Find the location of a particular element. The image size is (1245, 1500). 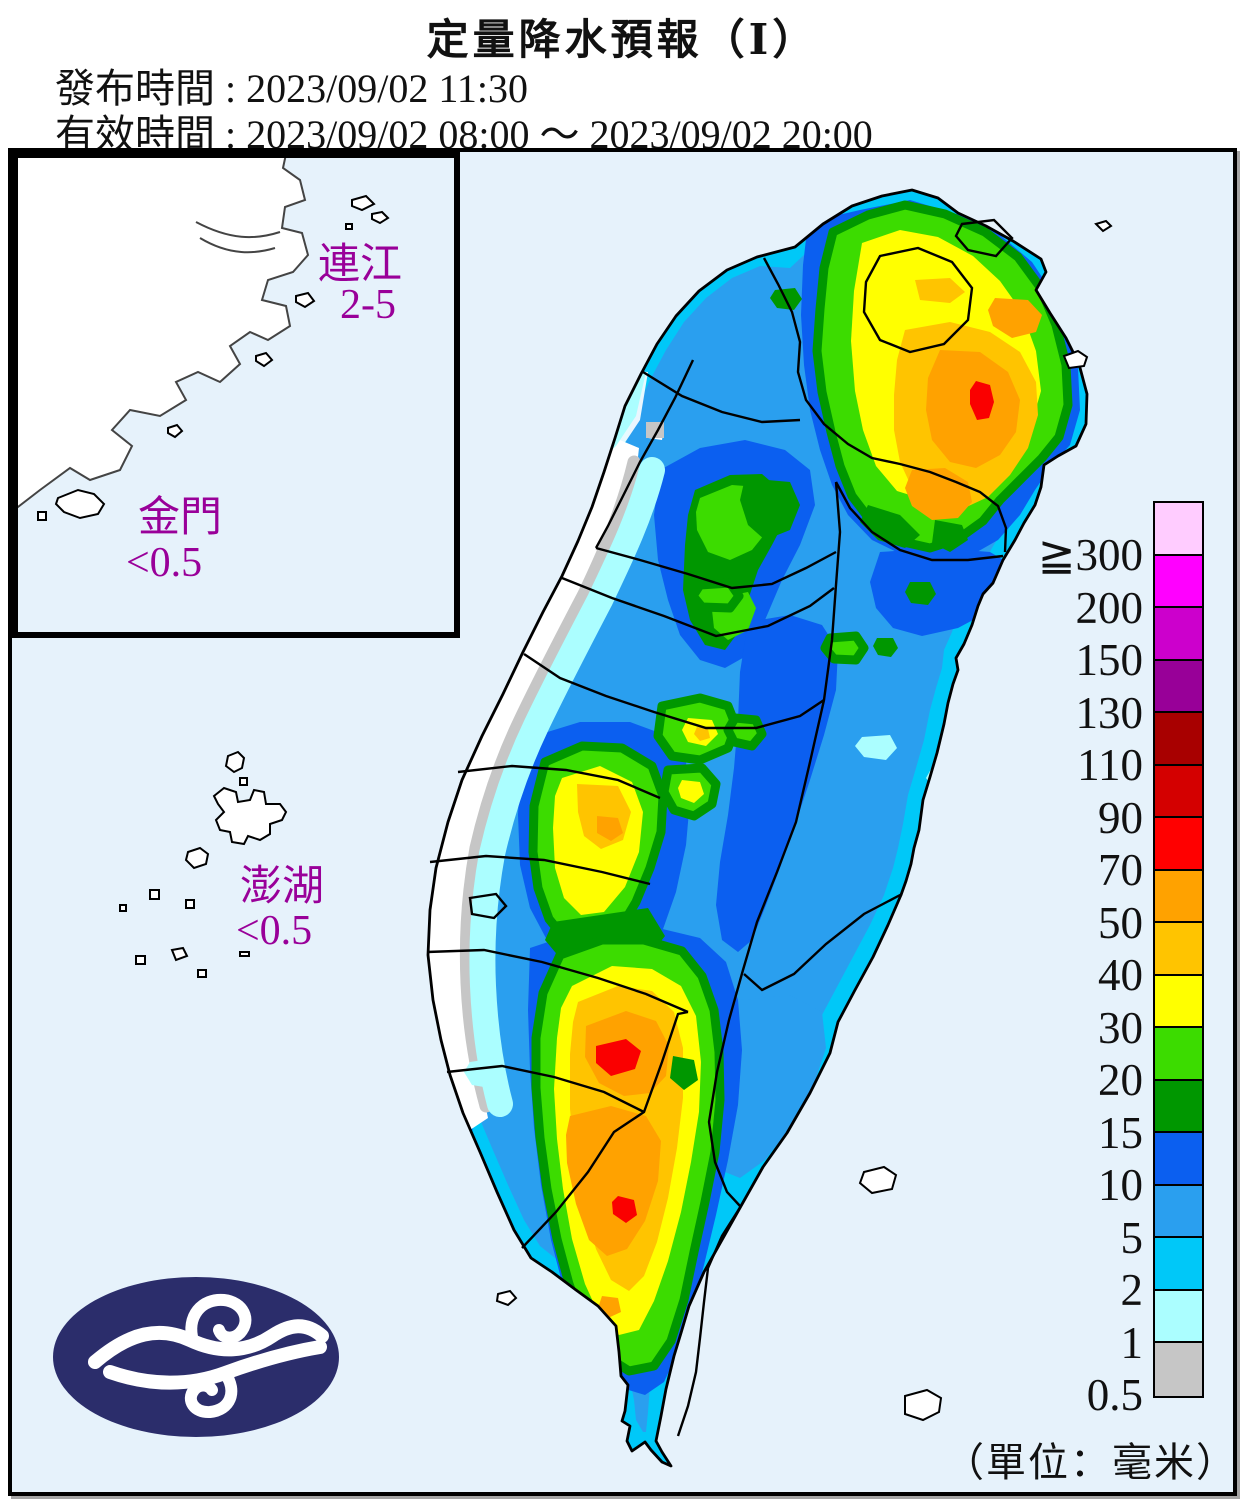

legend-row: 30 is located at coordinates (1105, 1012).